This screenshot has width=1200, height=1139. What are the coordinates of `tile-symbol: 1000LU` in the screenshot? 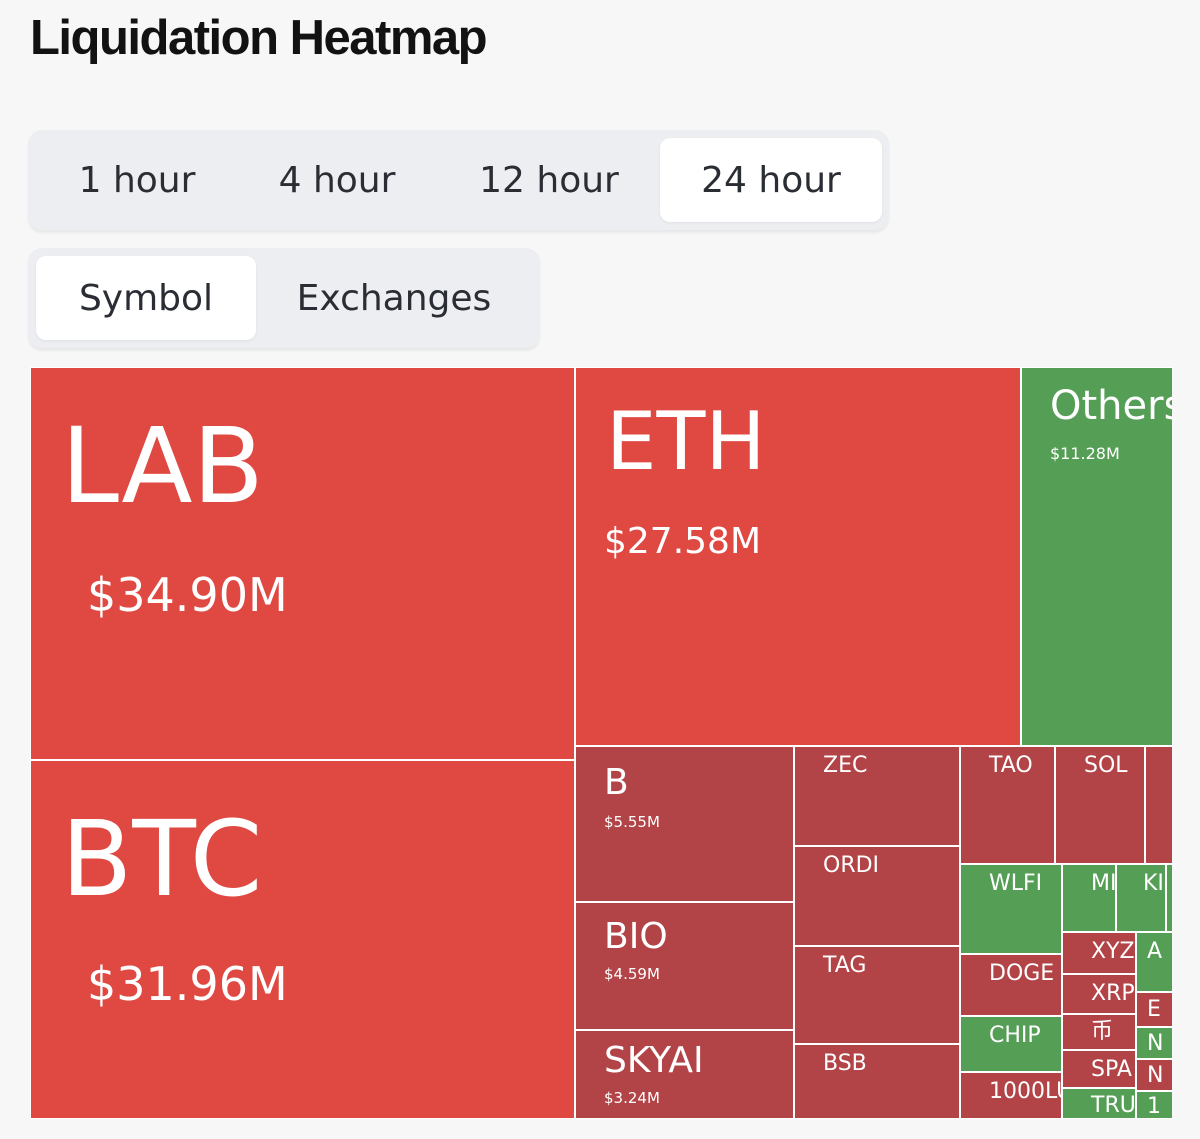 It's located at (1025, 1091).